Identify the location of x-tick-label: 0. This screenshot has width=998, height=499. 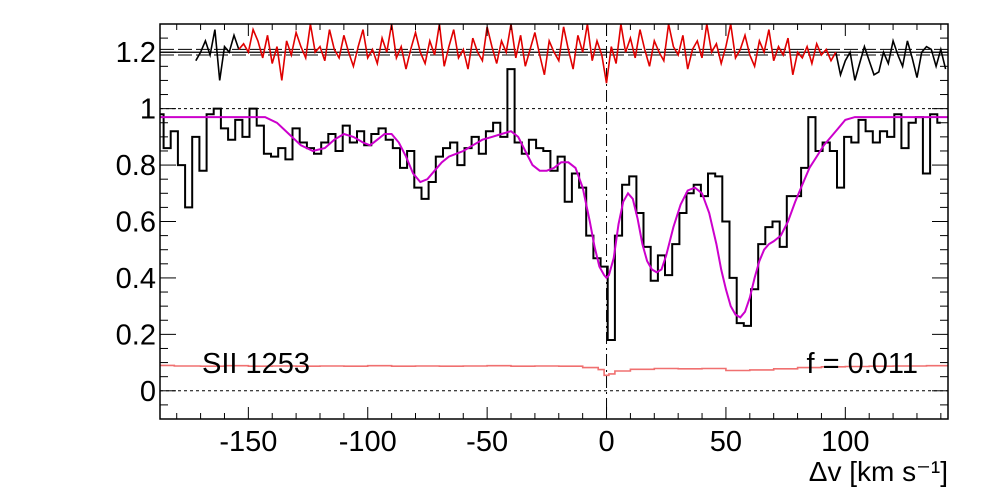
(606, 442).